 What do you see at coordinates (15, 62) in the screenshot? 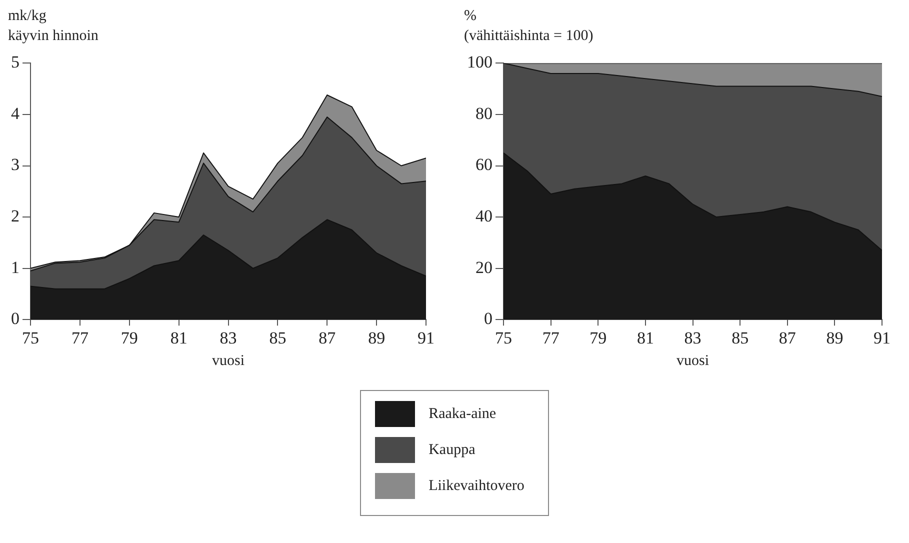
I see `y-tick-label: 5` at bounding box center [15, 62].